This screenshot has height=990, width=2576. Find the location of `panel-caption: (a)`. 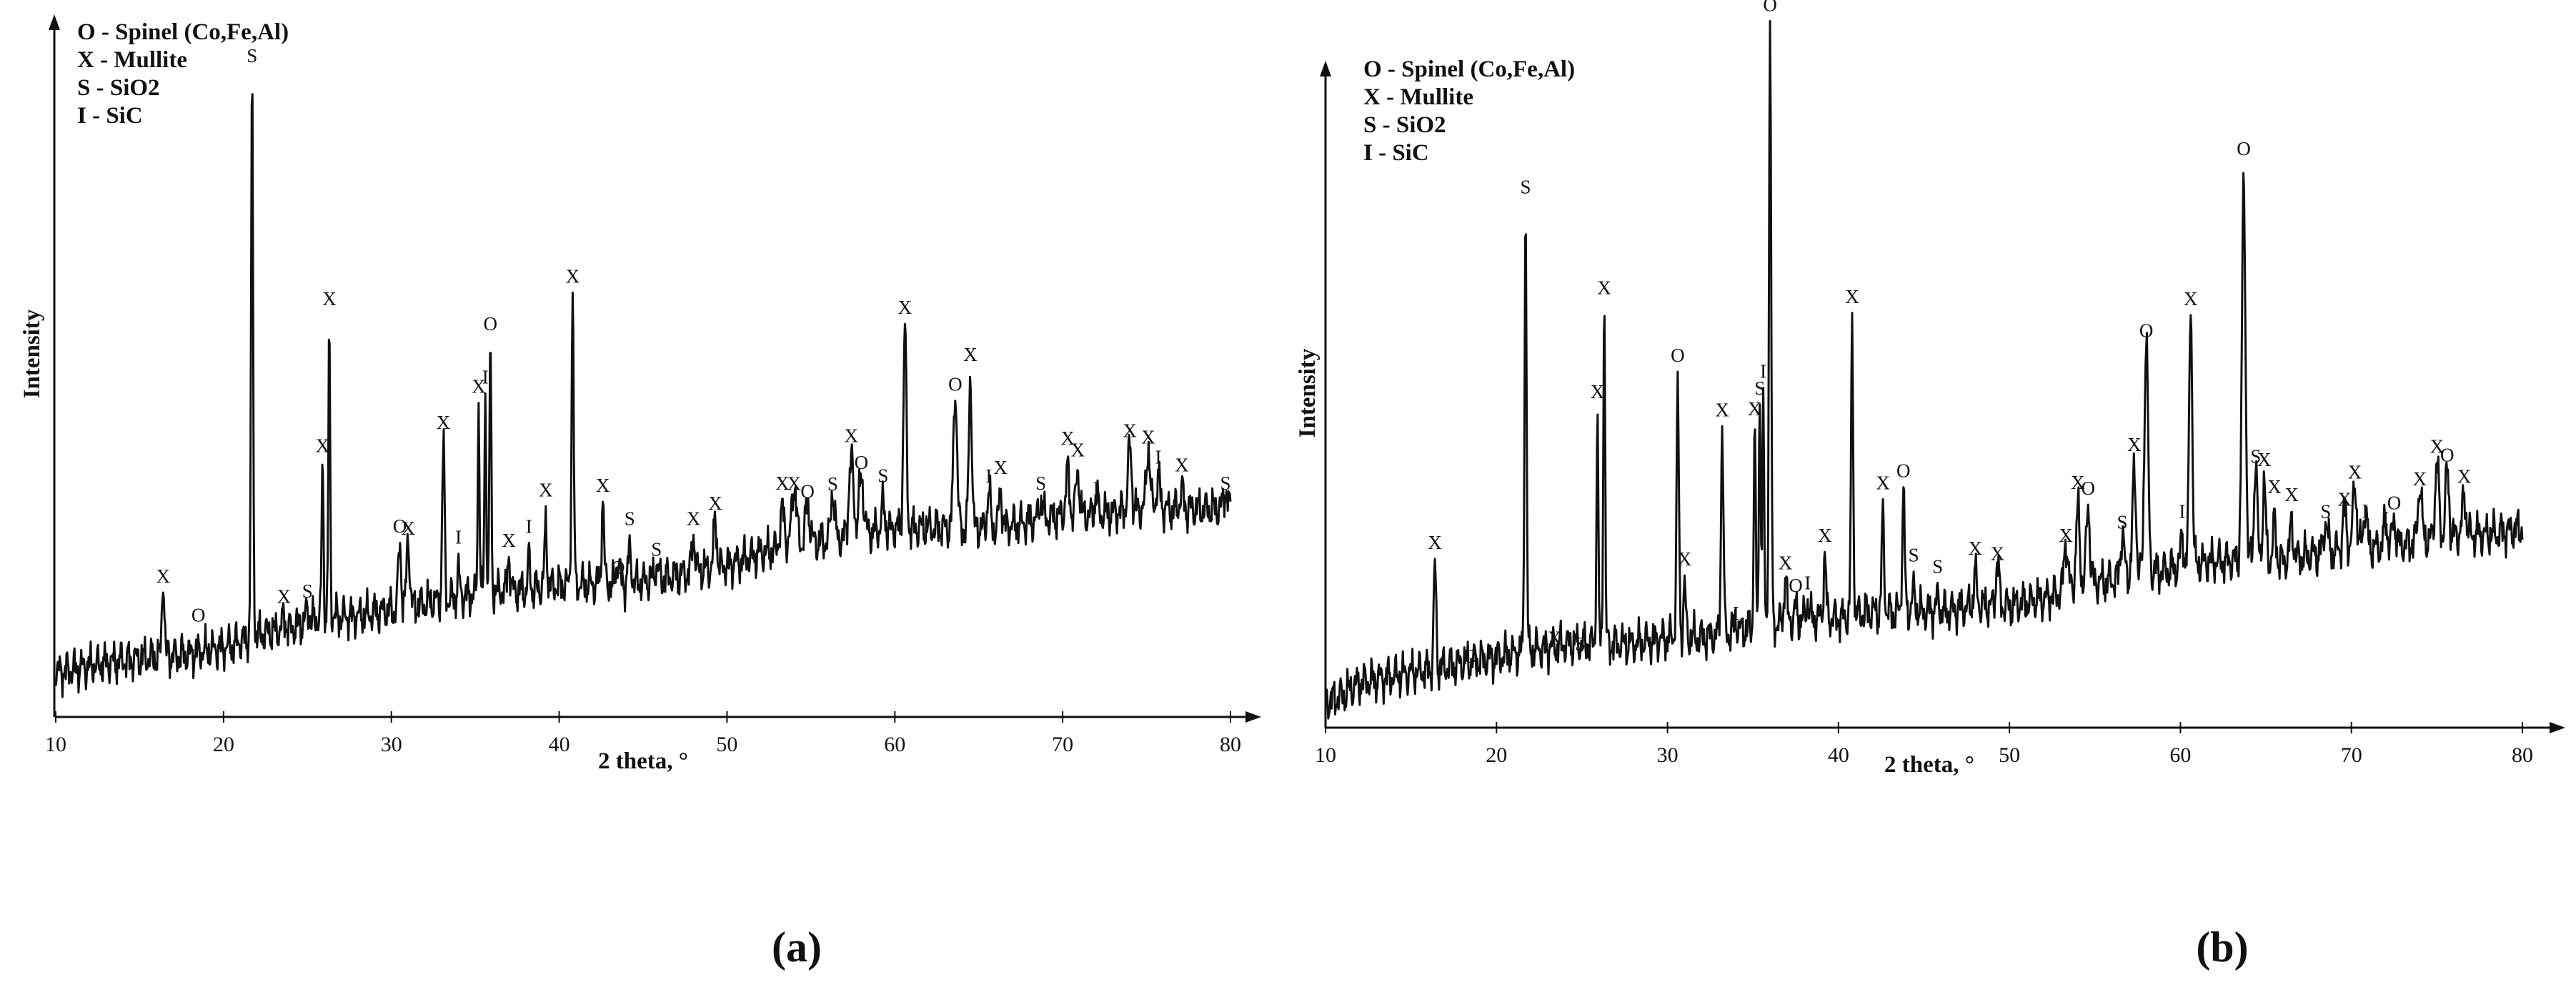

panel-caption: (a) is located at coordinates (797, 948).